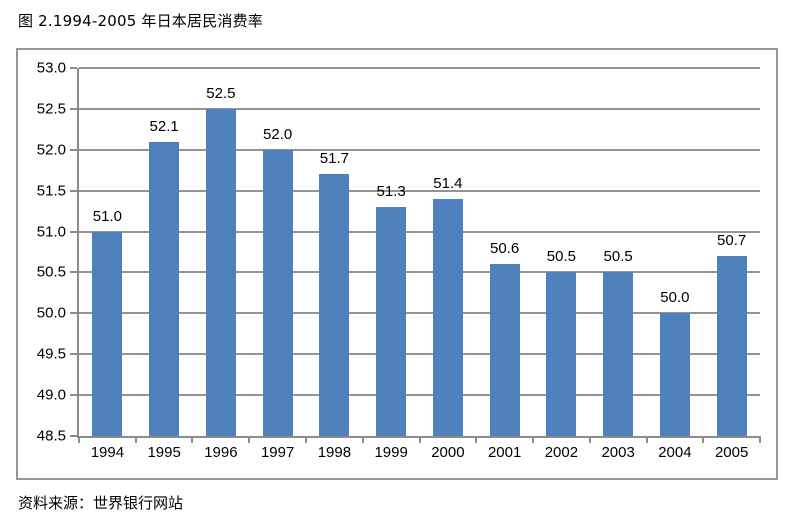 The height and width of the screenshot is (522, 800). I want to click on y-axis-tick-label: 50.5, so click(51, 272).